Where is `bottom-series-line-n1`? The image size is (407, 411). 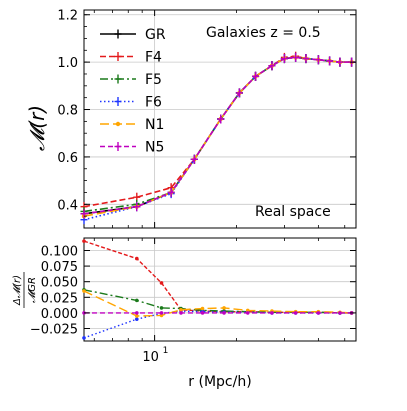
bottom-series-line-n1 is located at coordinates (217, 303).